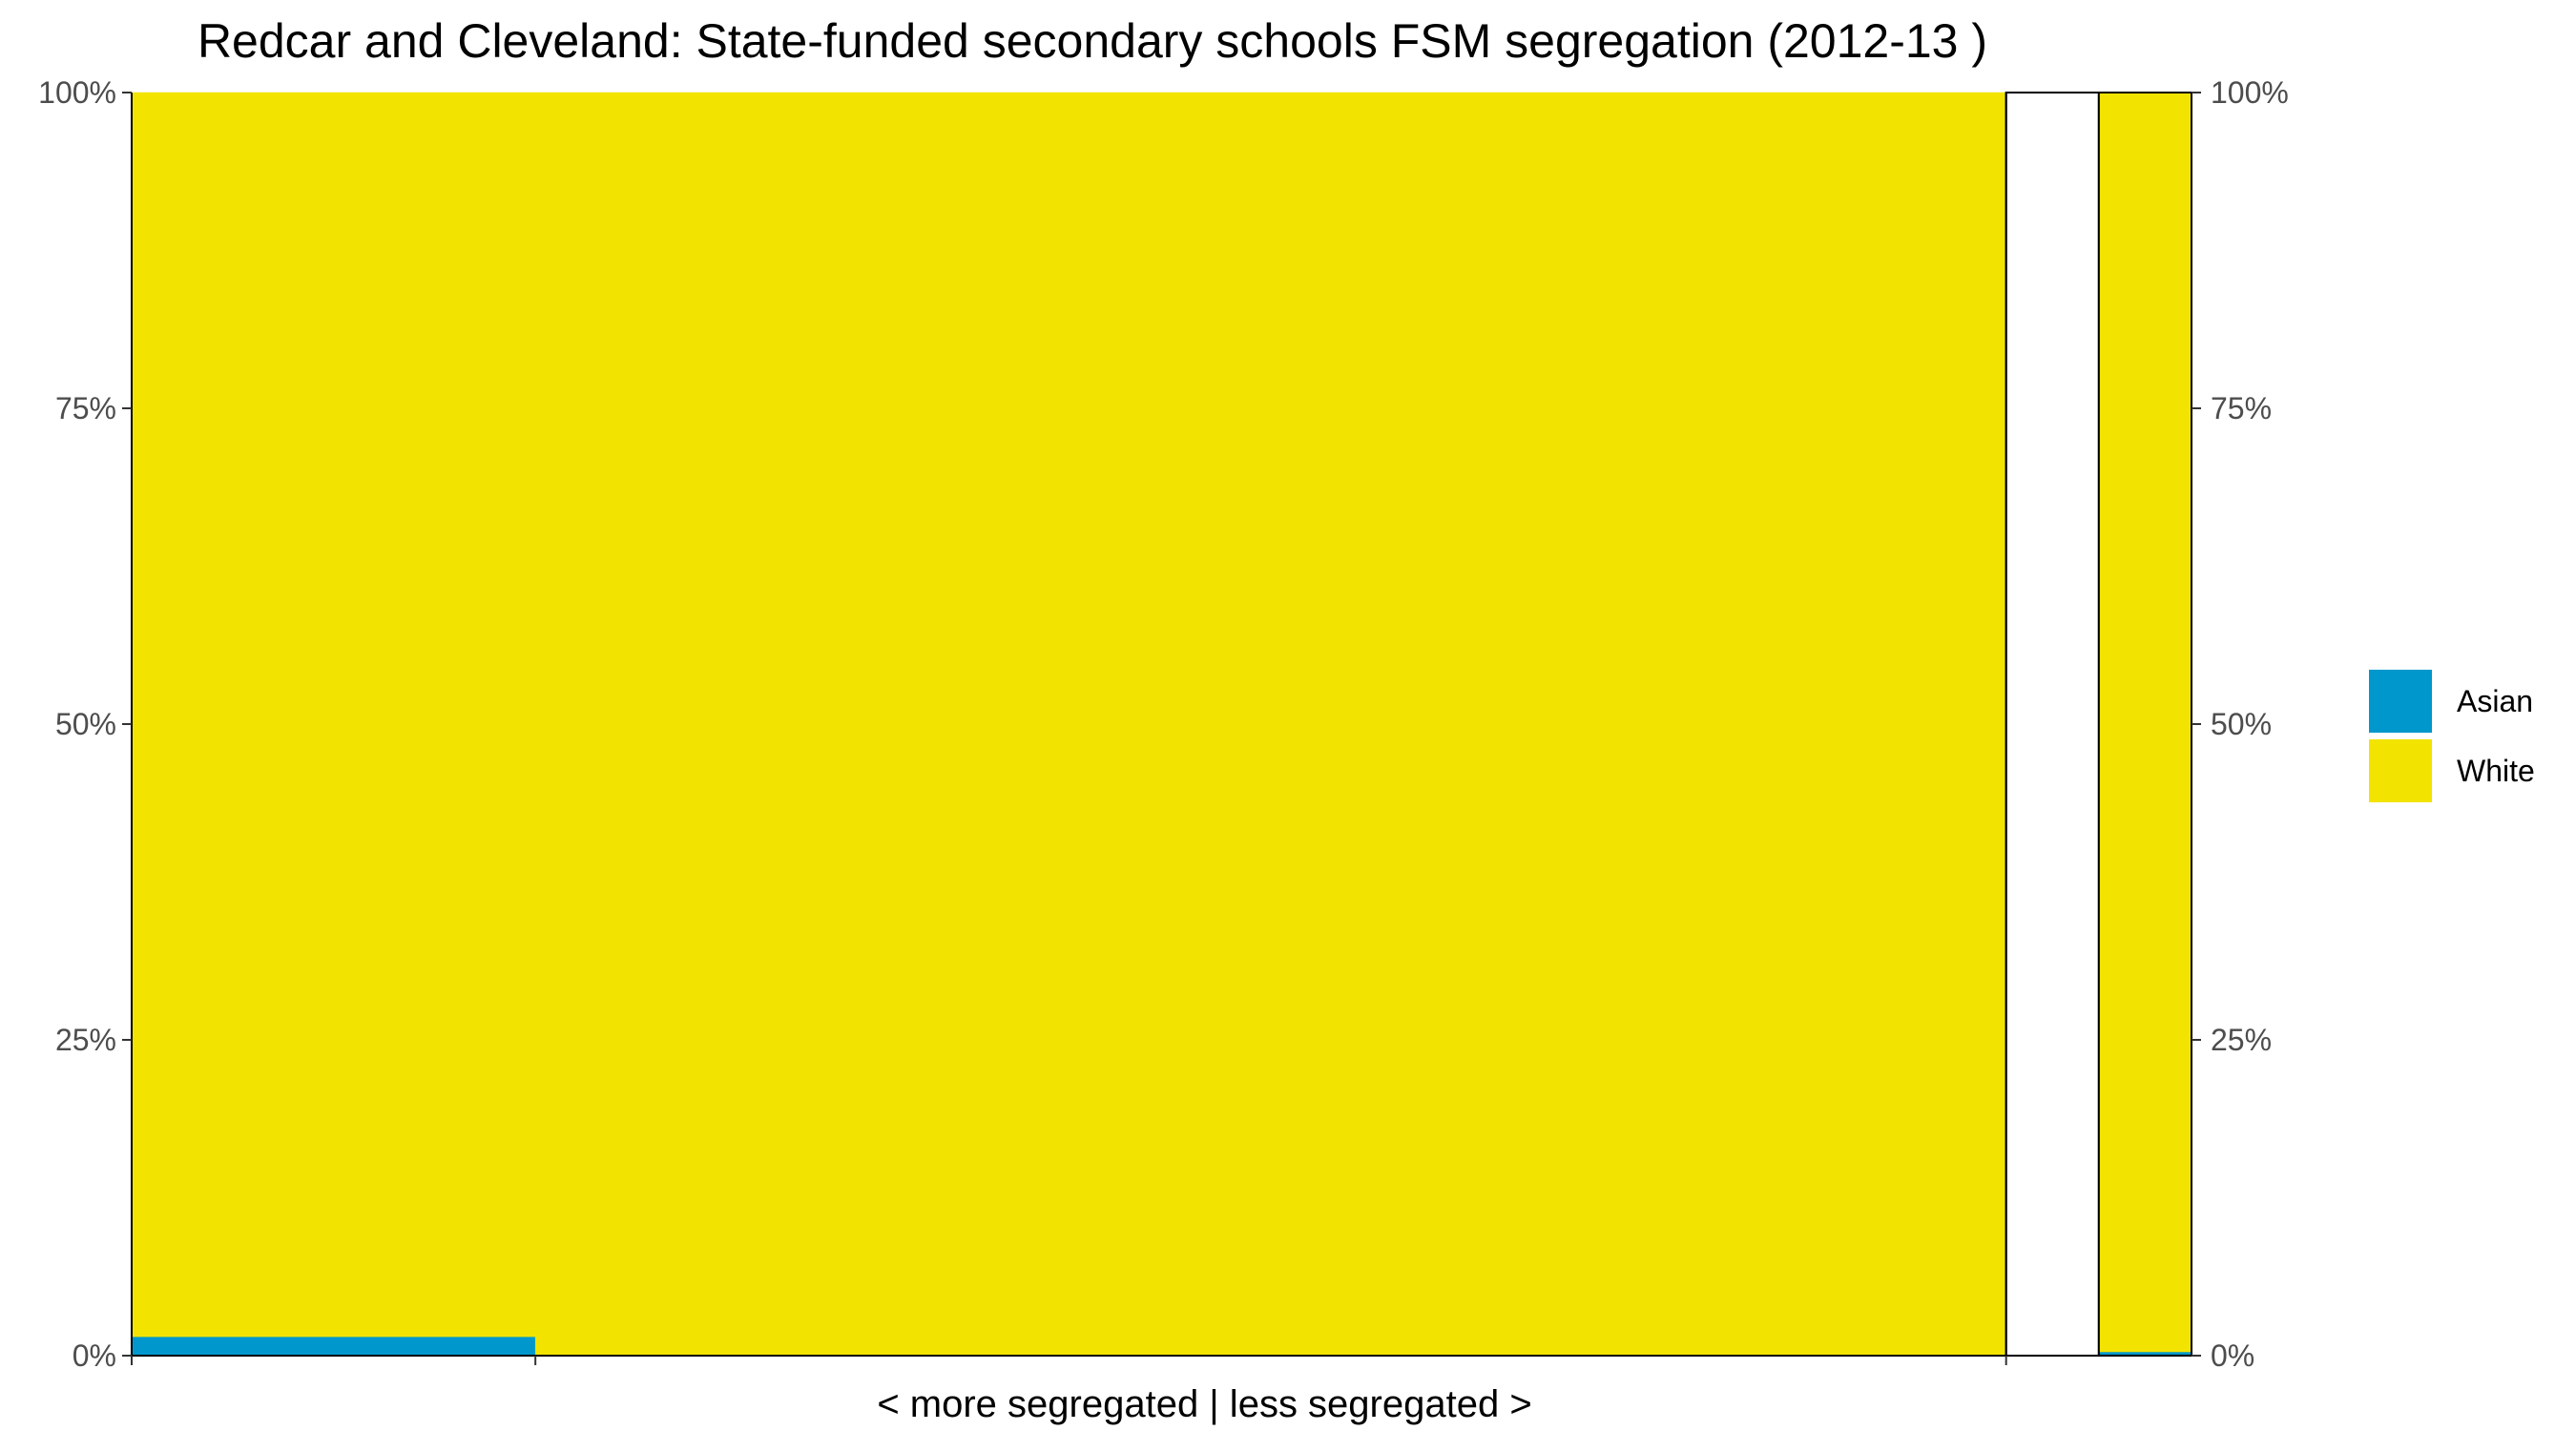  I want to click on legend-swatch-white, so click(2400, 770).